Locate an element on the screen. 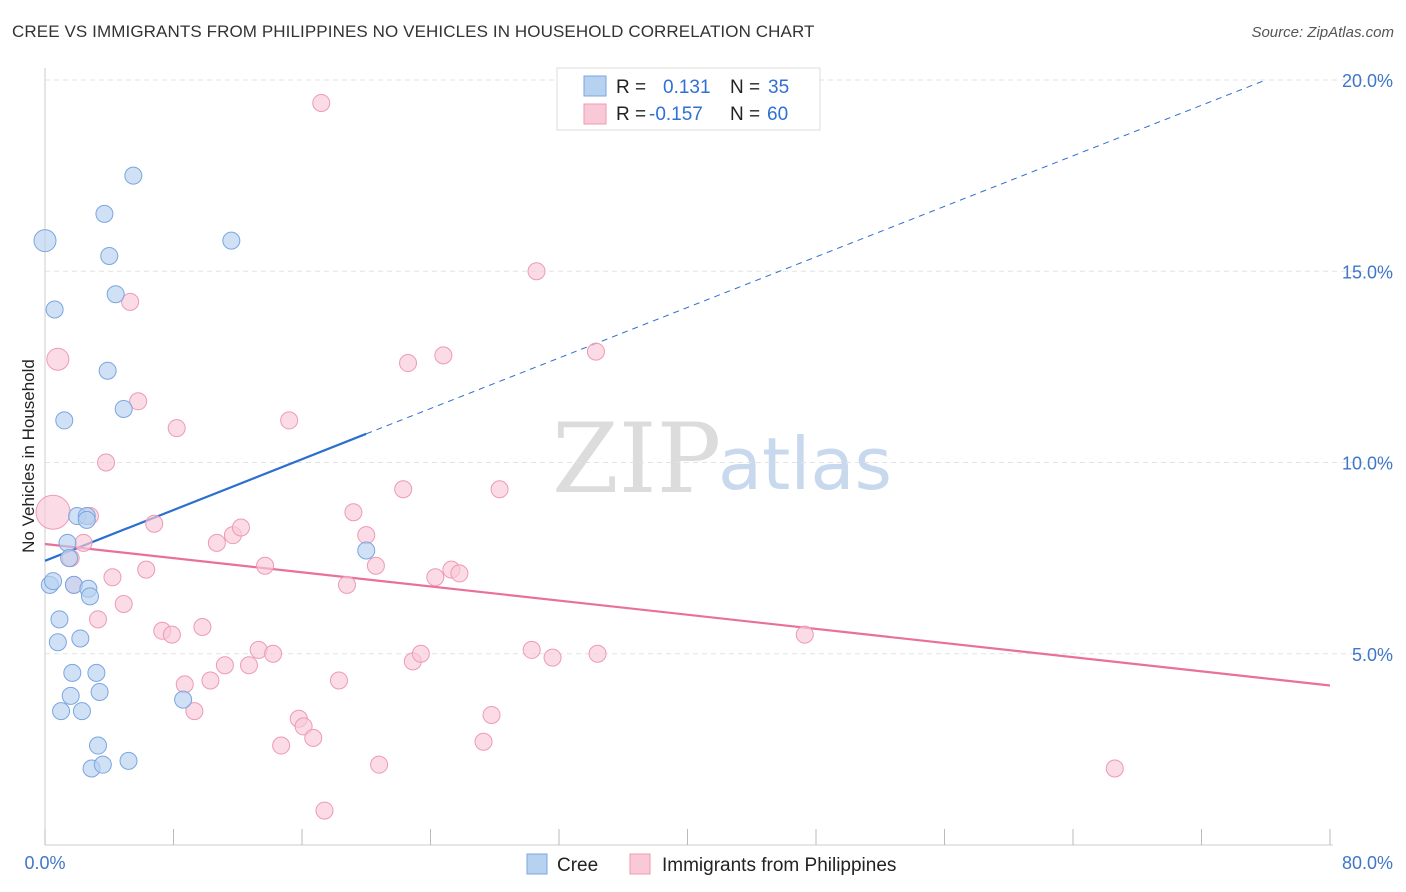  series-legend-swatch-cree is located at coordinates (537, 864).